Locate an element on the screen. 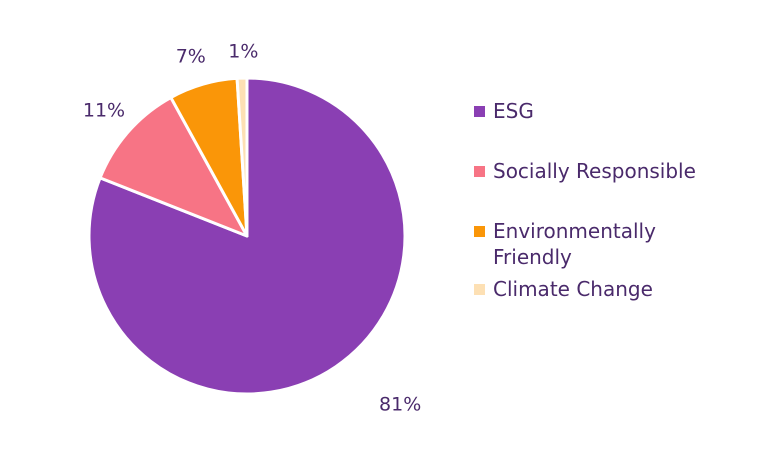 This screenshot has width=768, height=471. pie-slice-socially-responsible is located at coordinates (173, 167).